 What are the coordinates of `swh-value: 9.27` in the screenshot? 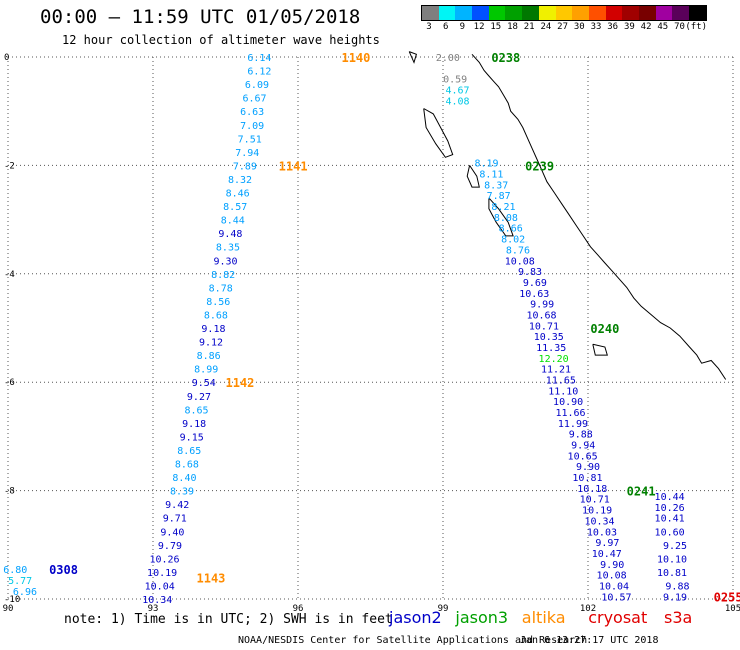 It's located at (199, 397).